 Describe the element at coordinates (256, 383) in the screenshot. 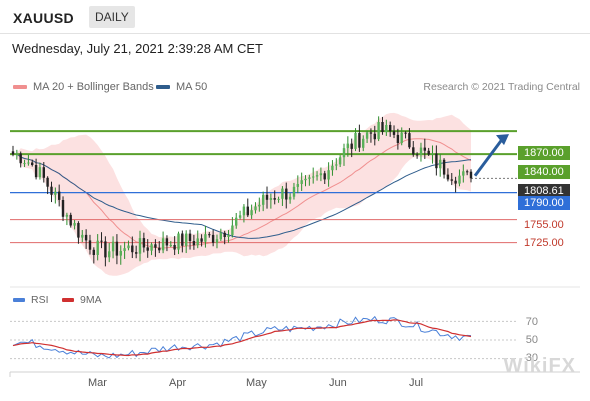

I see `month-label: May` at that location.